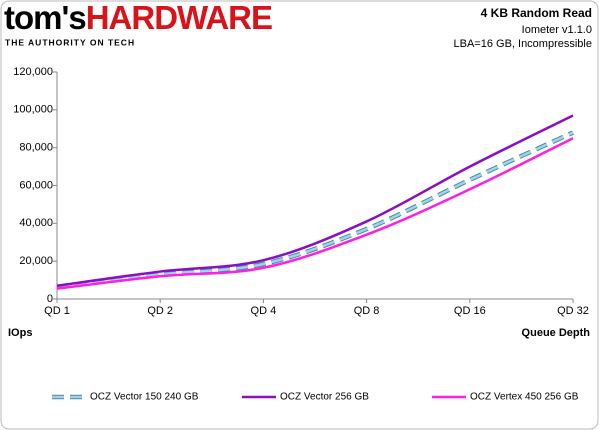  Describe the element at coordinates (70, 42) in the screenshot. I see `logo-tagline: THE AUTHORITY ON TECH` at that location.